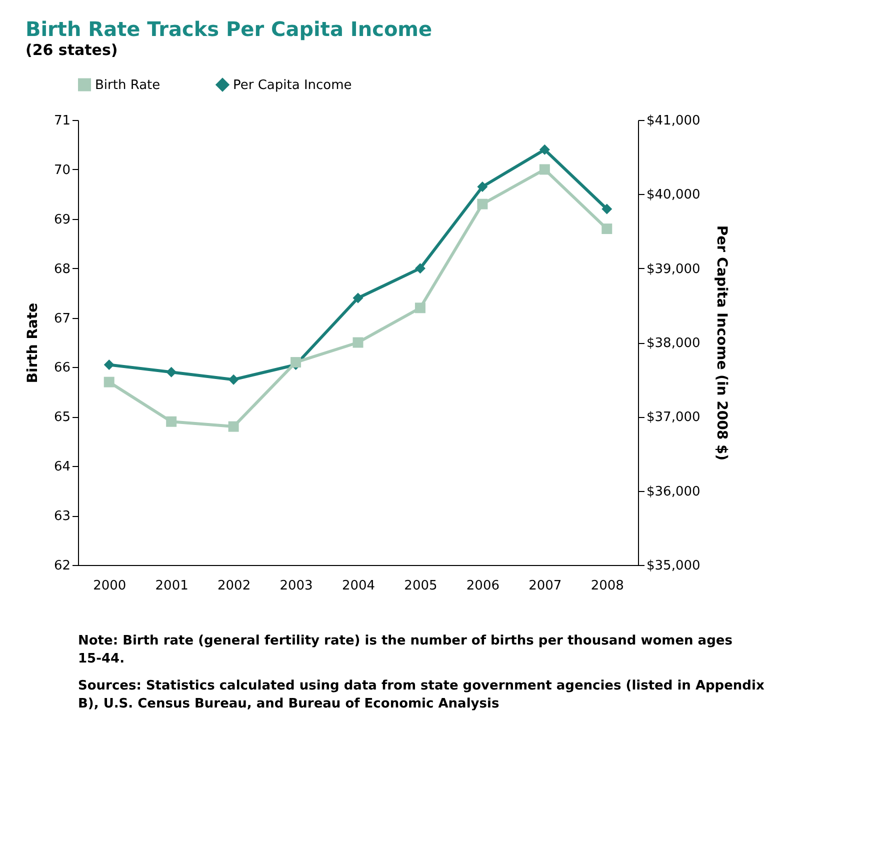 Image resolution: width=887 pixels, height=844 pixels. Describe the element at coordinates (71, 50) in the screenshot. I see `chart-subtitle: (26 states)` at that location.